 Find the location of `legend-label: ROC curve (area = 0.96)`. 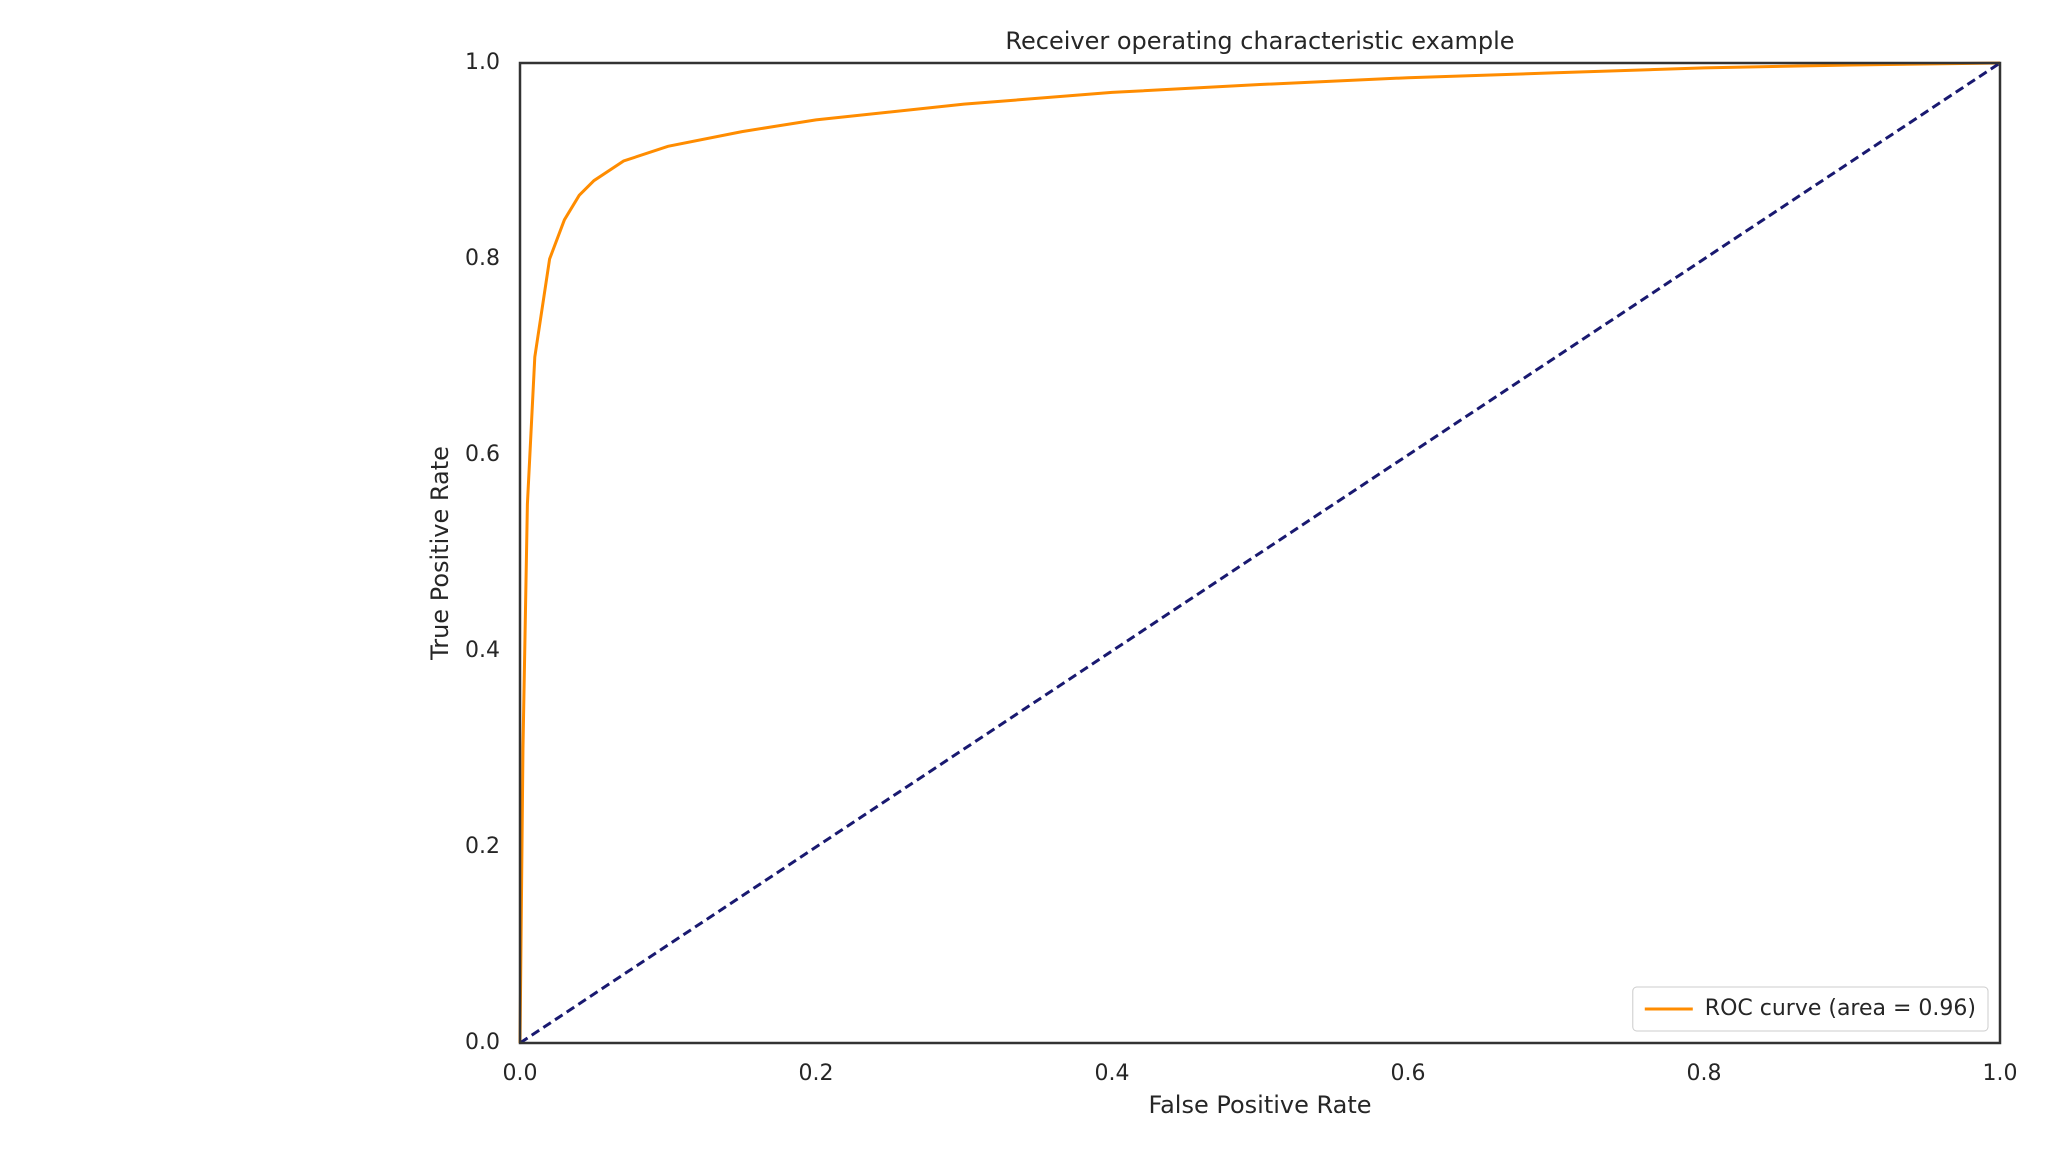

legend-label: ROC curve (area = 0.96) is located at coordinates (1840, 1008).